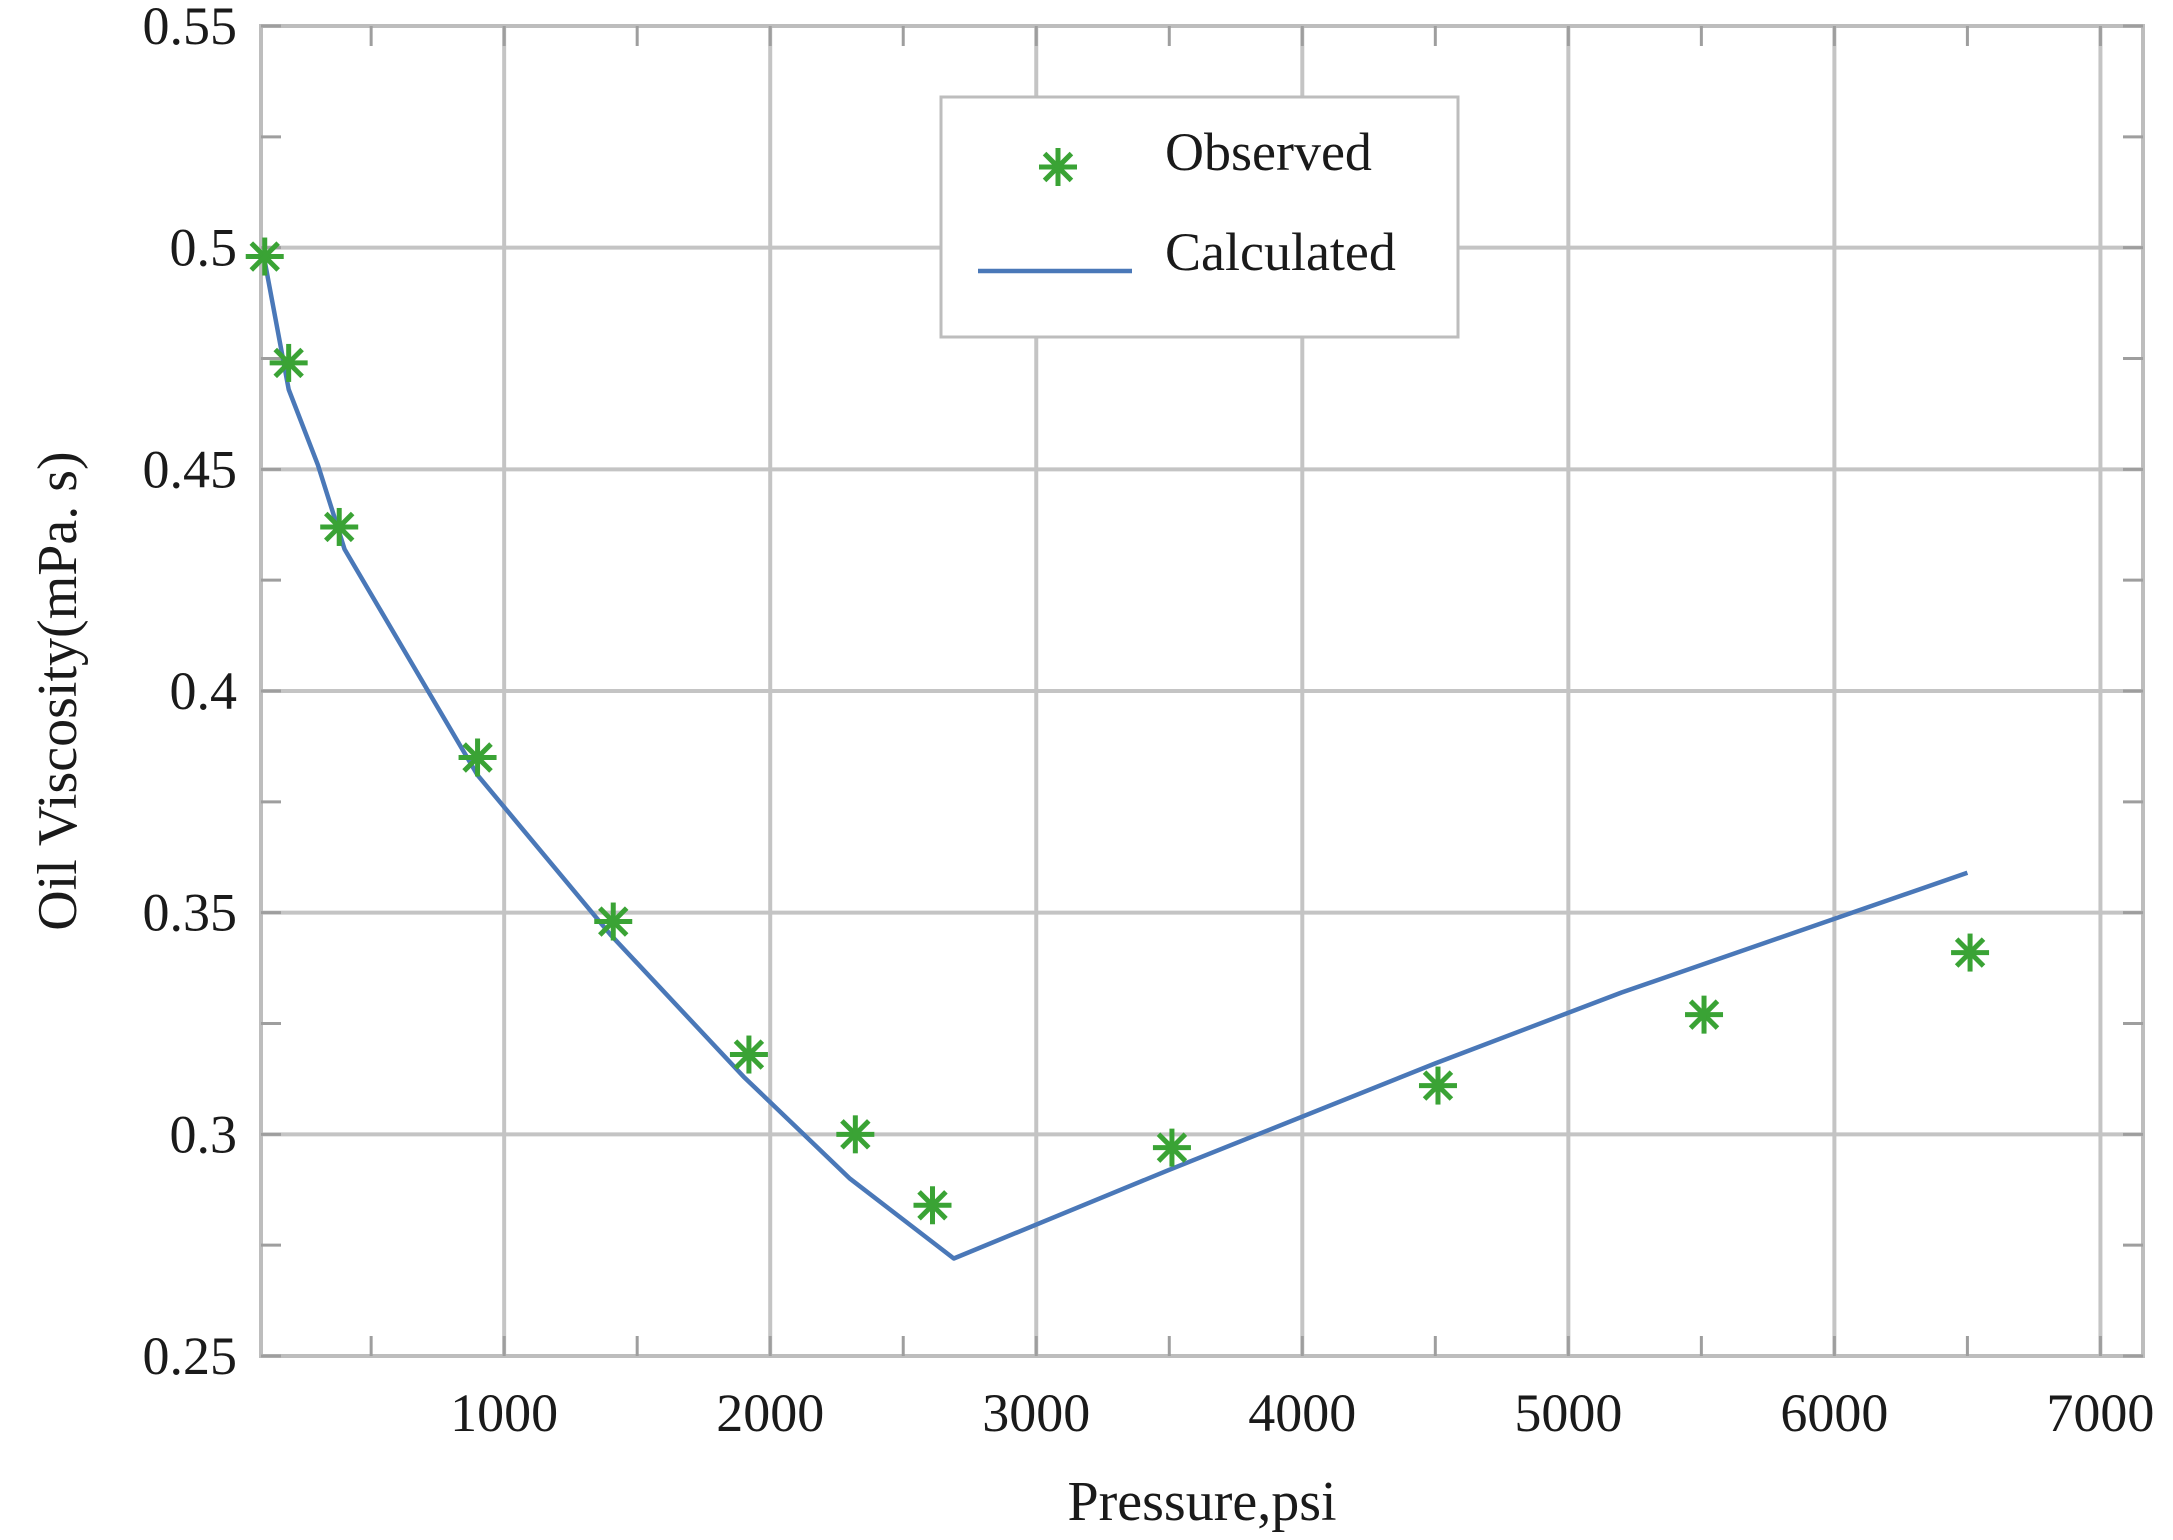  I want to click on x-tick-label: 2000, so click(770, 1413).